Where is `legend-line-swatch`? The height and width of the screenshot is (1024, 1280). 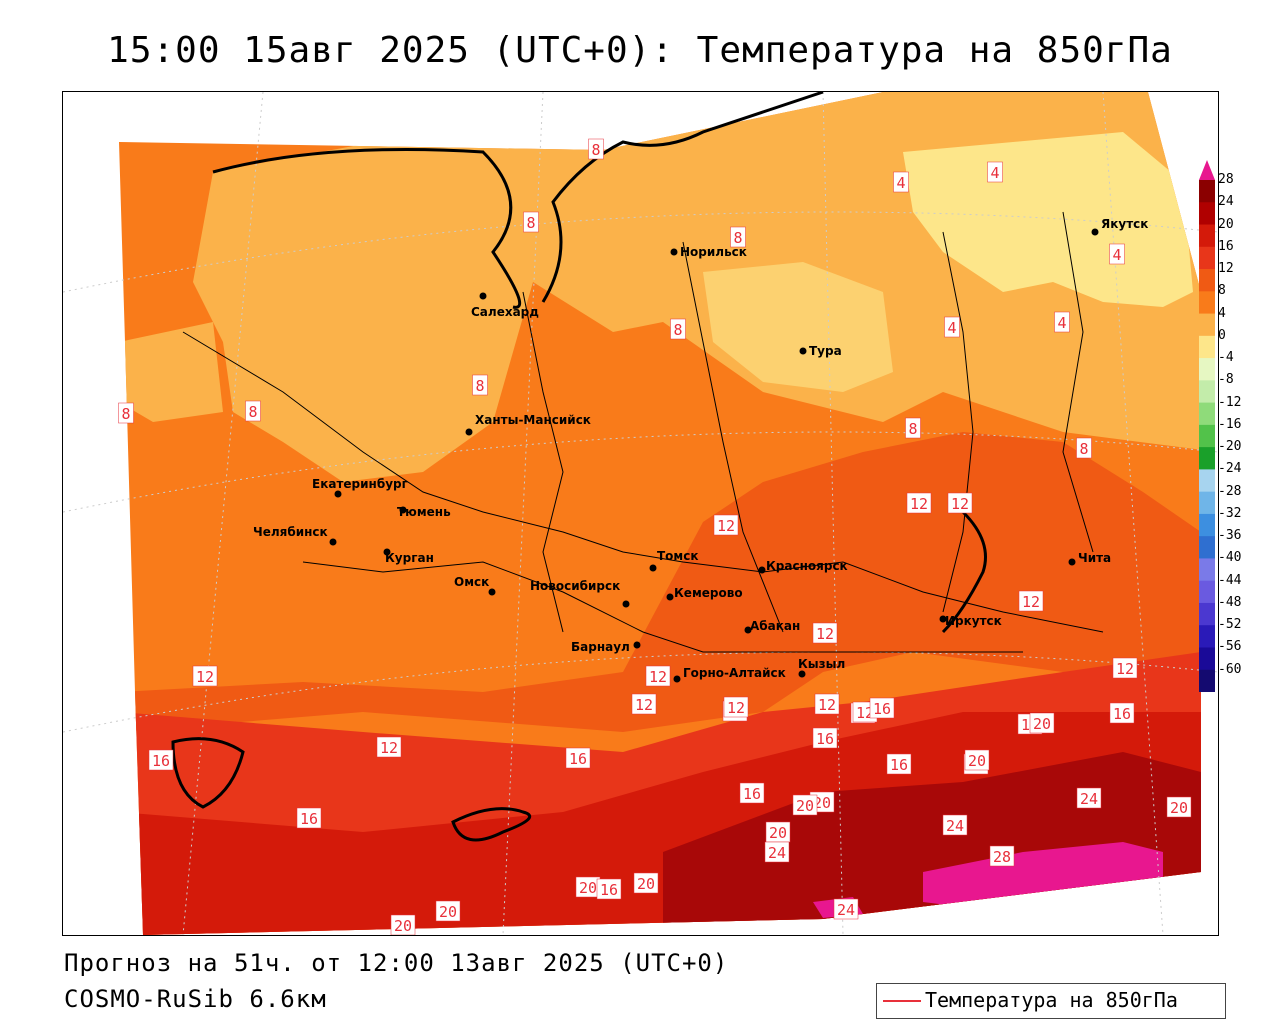
legend-line-swatch is located at coordinates (902, 1001).